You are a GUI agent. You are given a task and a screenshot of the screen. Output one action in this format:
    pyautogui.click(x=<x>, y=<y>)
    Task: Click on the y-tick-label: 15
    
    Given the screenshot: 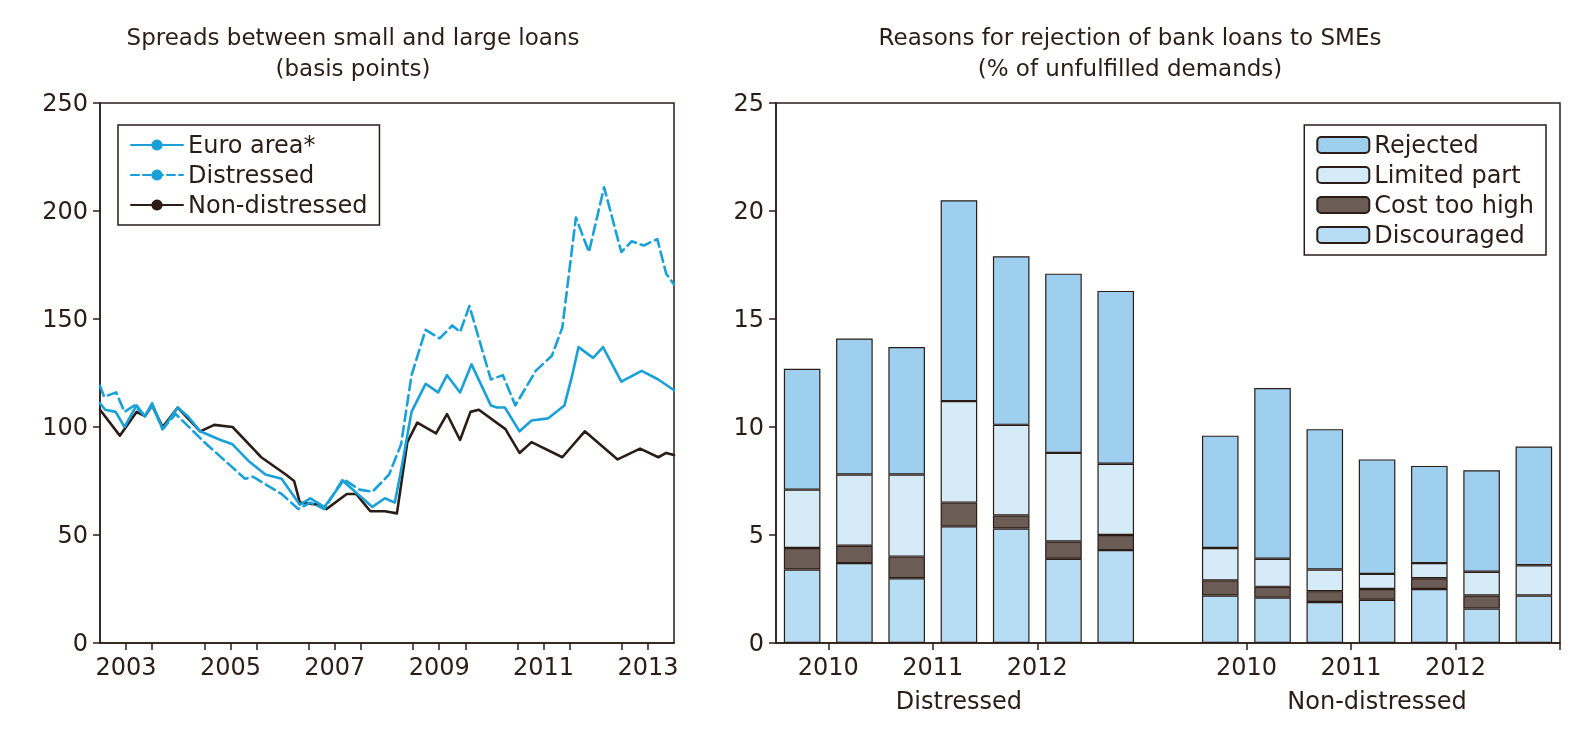 What is the action you would take?
    pyautogui.click(x=748, y=319)
    